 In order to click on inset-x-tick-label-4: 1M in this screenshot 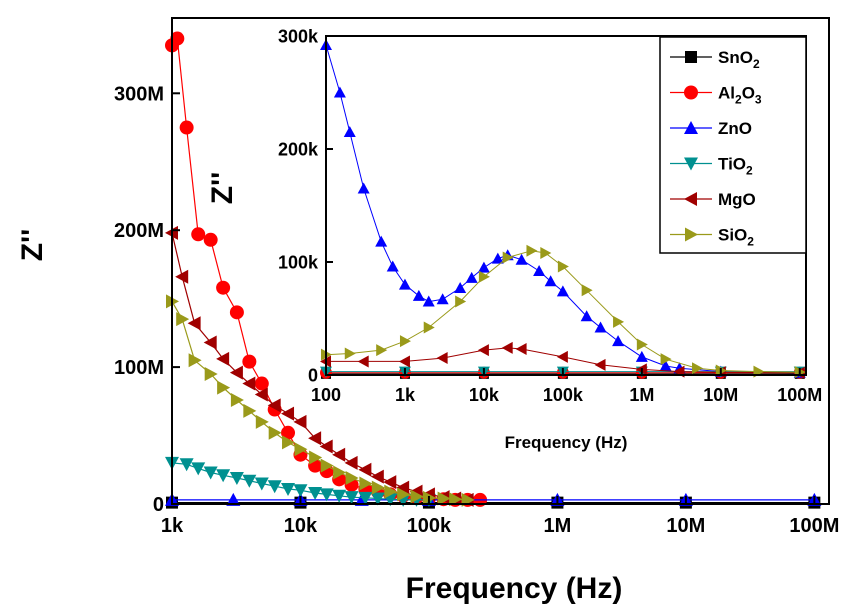, I will do `click(641, 395)`.